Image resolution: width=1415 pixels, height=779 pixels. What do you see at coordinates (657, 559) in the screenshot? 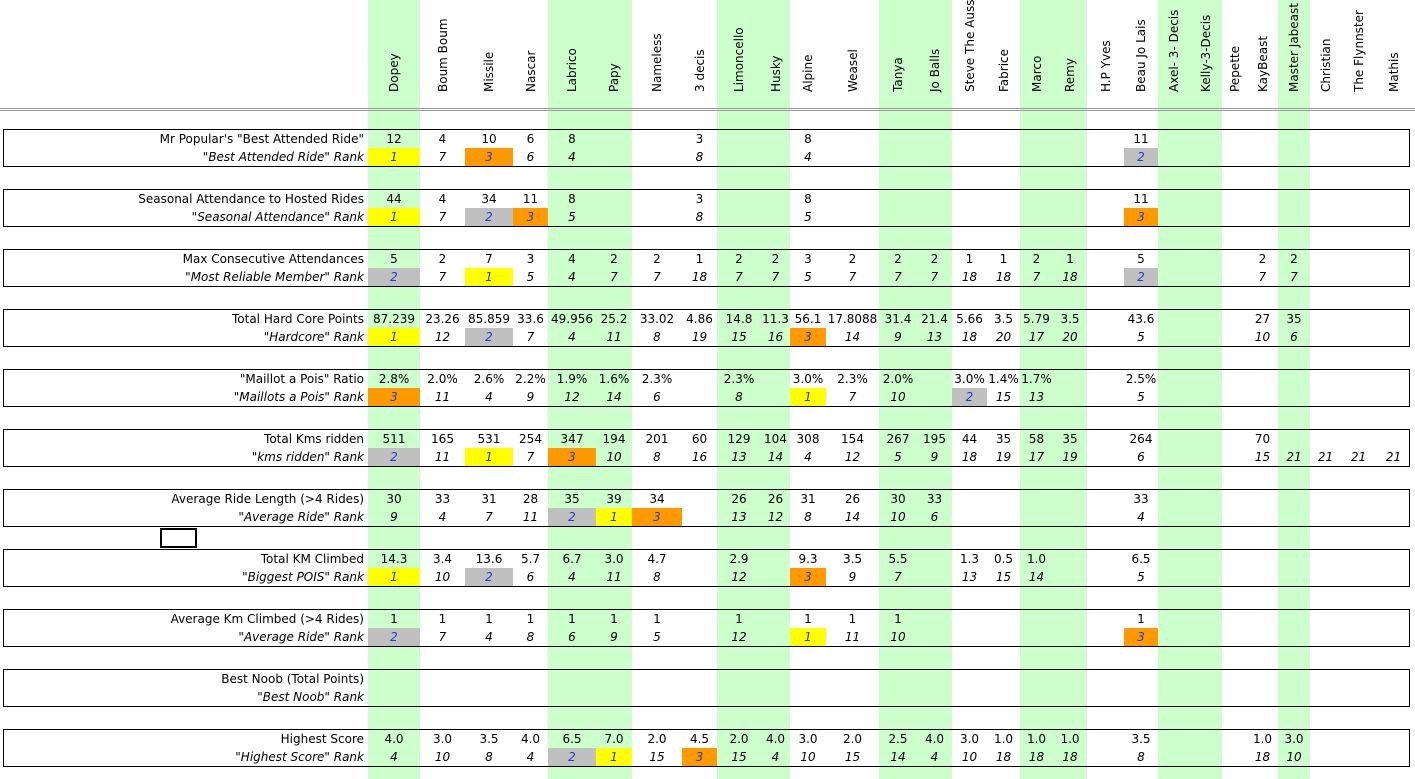
I see `value-cell: 4.7` at bounding box center [657, 559].